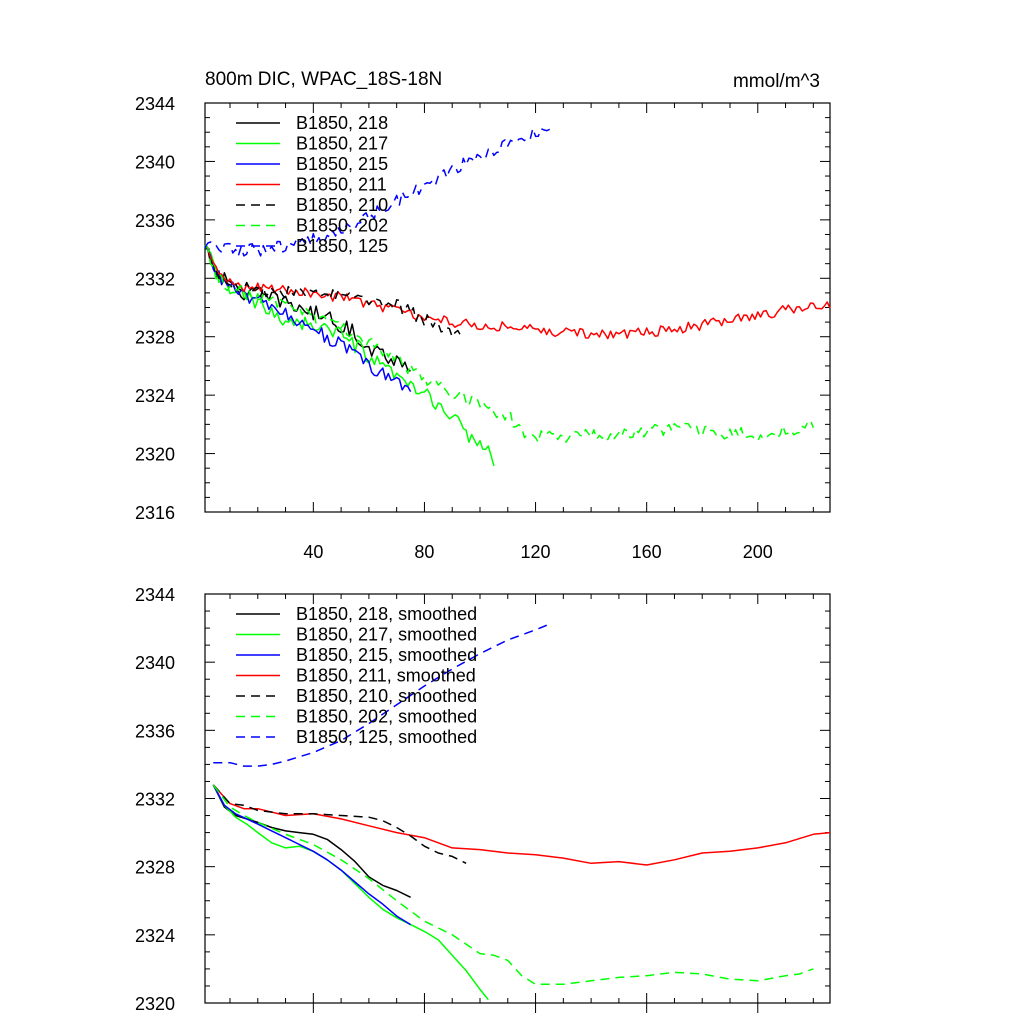 The height and width of the screenshot is (1024, 1024). I want to click on legend-label: B1850, 211, smoothed, so click(386, 676).